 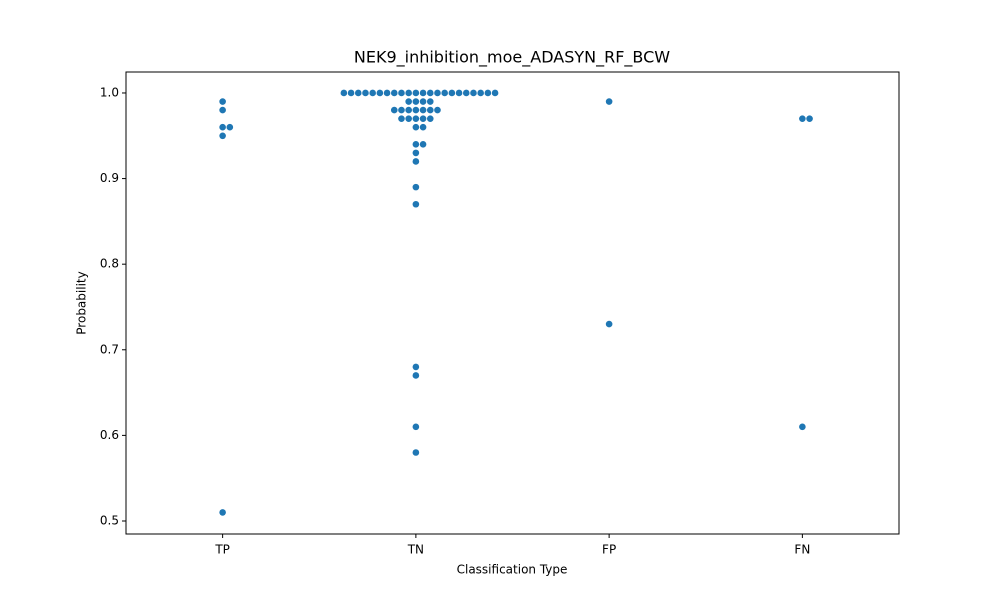 What do you see at coordinates (109, 264) in the screenshot?
I see `y-tick-label: 0.8` at bounding box center [109, 264].